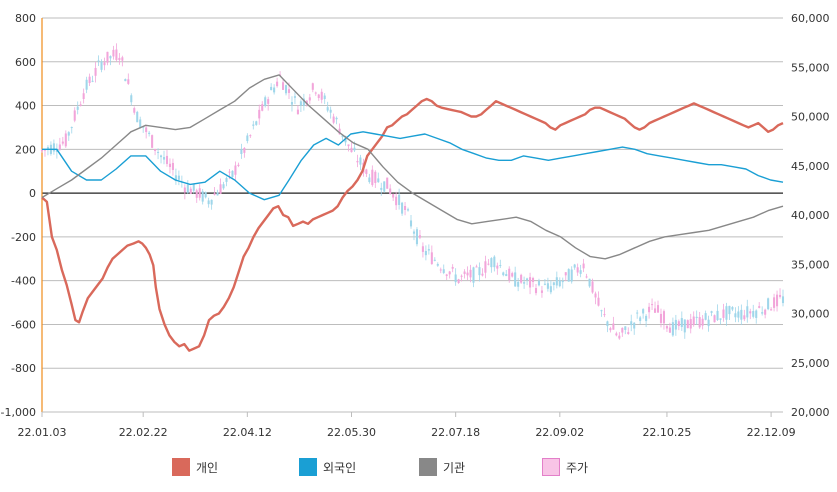  What do you see at coordinates (455, 432) in the screenshot?
I see `x-tick-label: 22.07.18` at bounding box center [455, 432].